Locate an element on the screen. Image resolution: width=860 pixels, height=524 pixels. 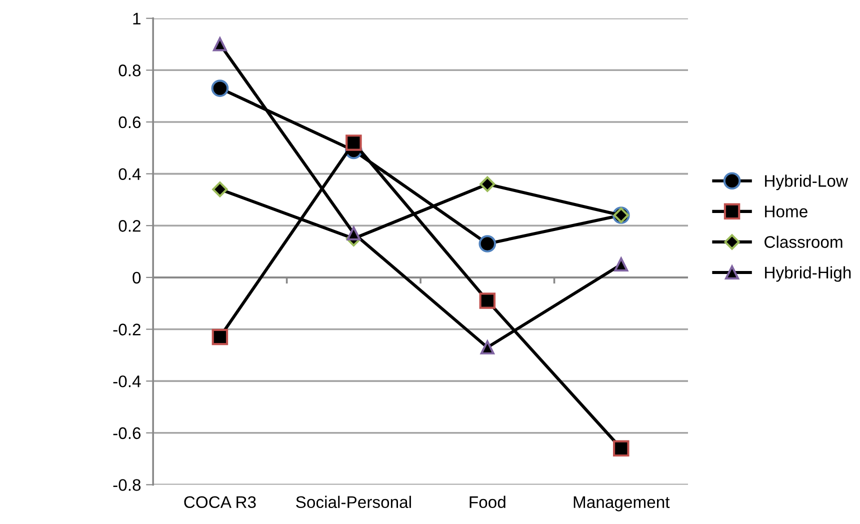
y-tick-label: 0.6 is located at coordinates (129, 122).